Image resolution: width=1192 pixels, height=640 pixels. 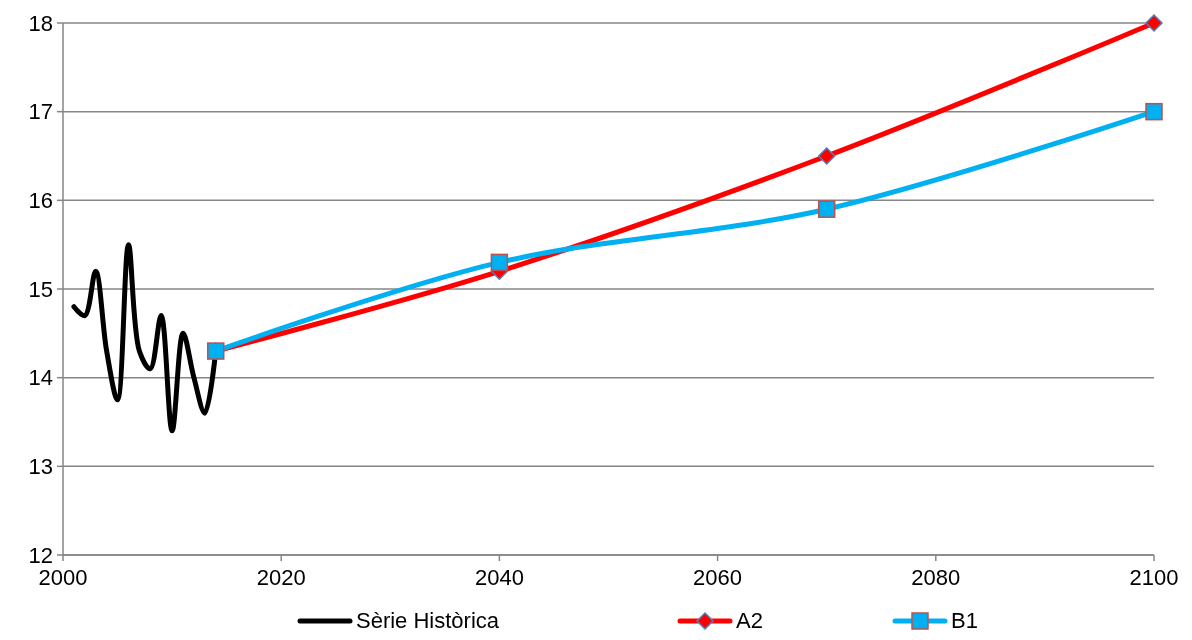 What do you see at coordinates (40, 289) in the screenshot?
I see `y-tick-label: 15` at bounding box center [40, 289].